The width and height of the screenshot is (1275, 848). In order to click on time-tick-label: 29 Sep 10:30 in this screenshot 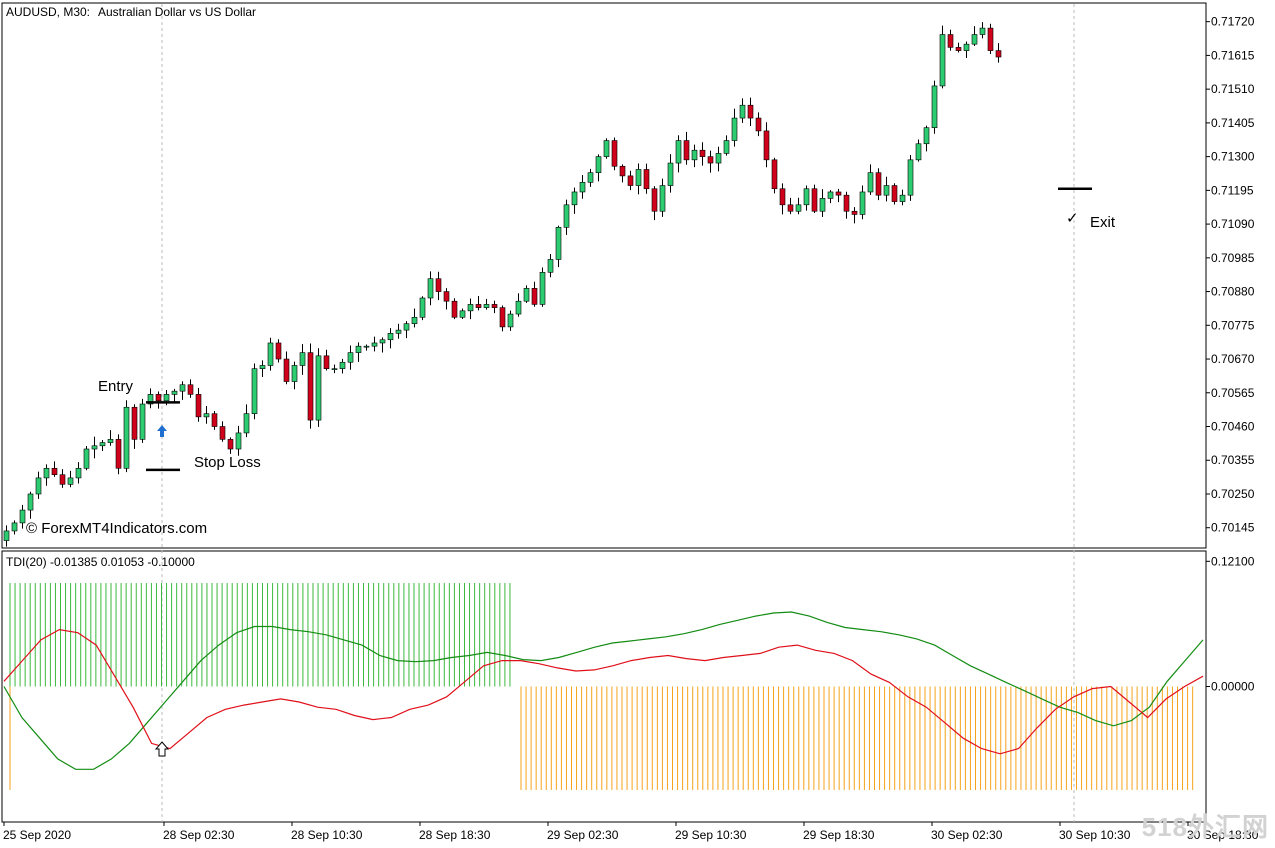, I will do `click(711, 835)`.